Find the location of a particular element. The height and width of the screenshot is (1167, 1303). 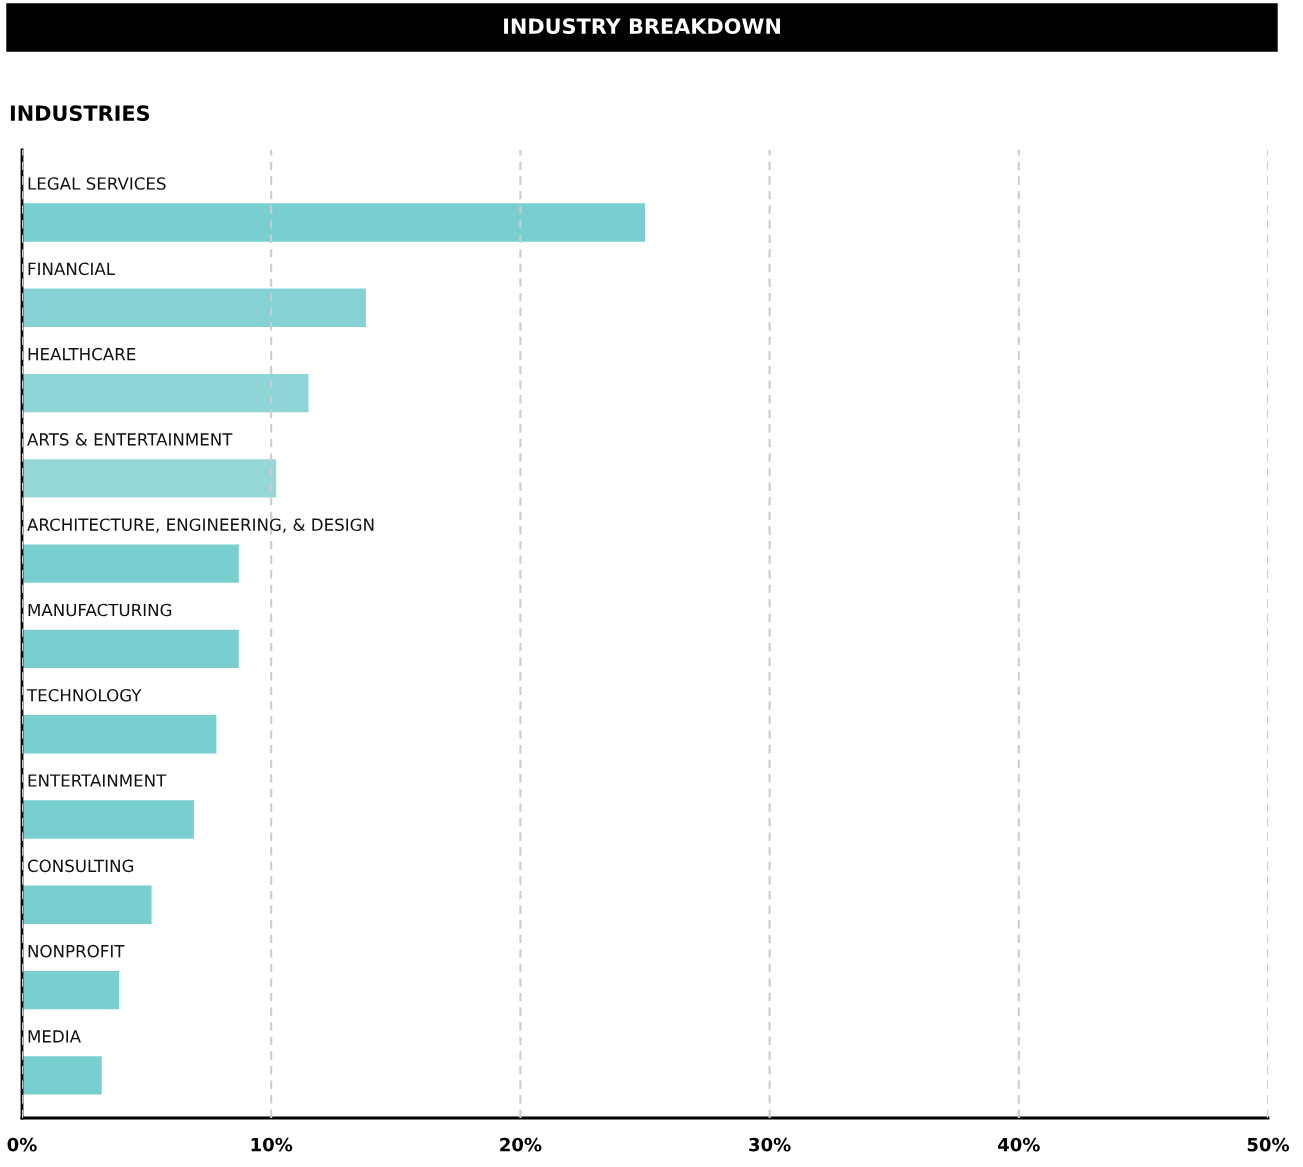

y-tick-label: ENTERTAINMENT is located at coordinates (97, 780).